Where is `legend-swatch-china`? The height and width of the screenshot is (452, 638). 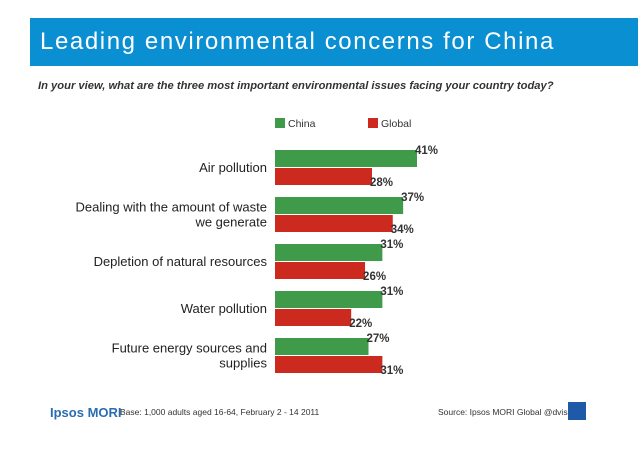 legend-swatch-china is located at coordinates (280, 123).